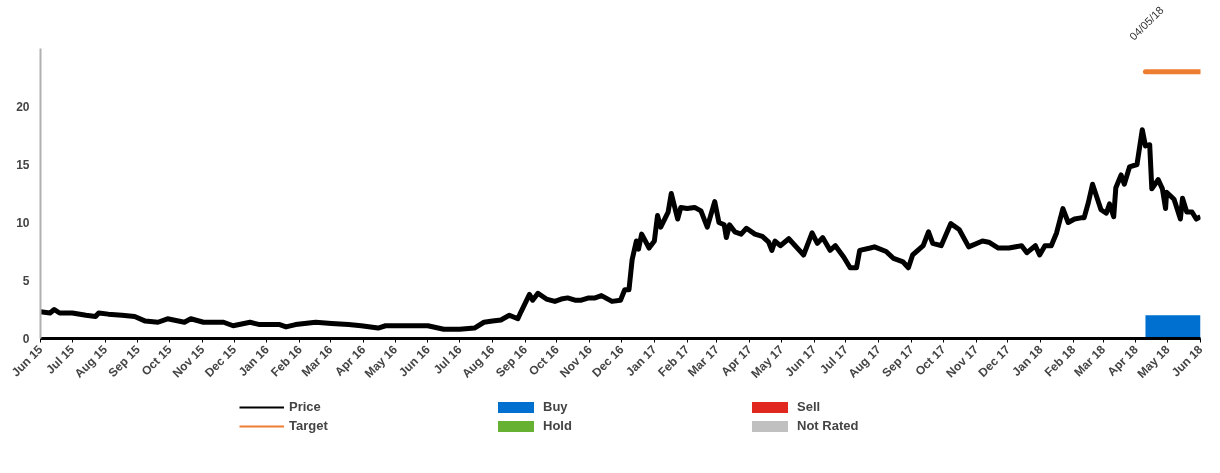  I want to click on x-tick-label: Jun 17, so click(801, 361).